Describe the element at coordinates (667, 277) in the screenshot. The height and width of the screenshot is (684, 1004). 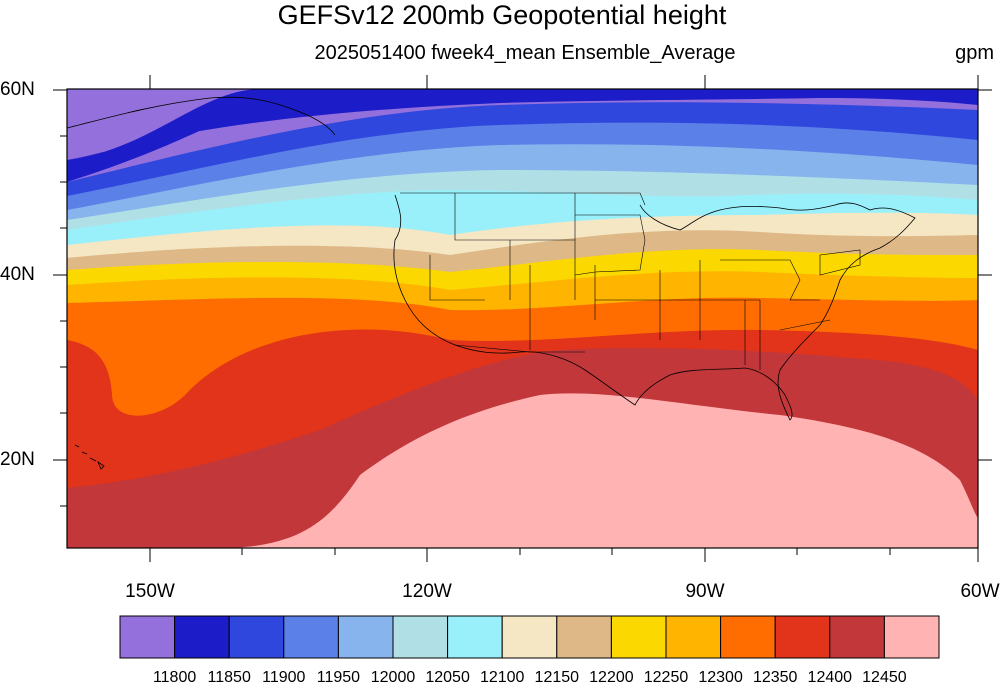
I see `state-lines-central` at that location.